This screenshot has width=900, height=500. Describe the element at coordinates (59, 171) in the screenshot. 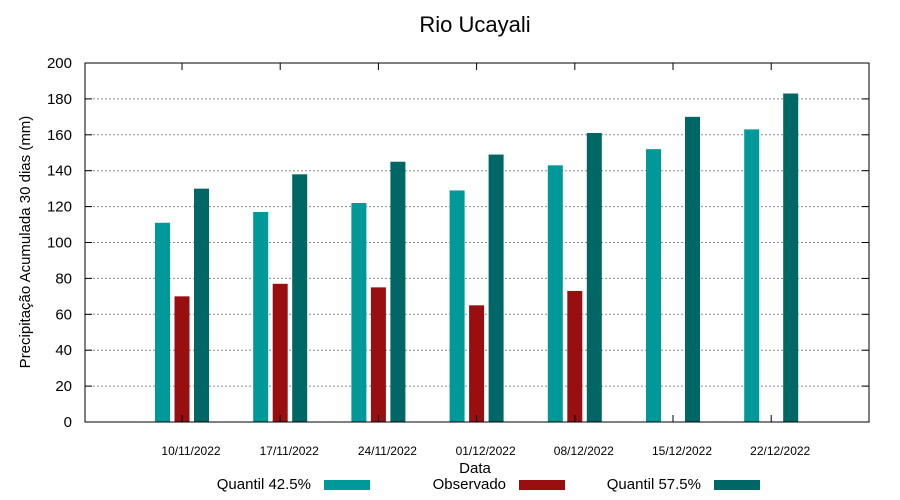

I see `y-tick-label: 140` at that location.